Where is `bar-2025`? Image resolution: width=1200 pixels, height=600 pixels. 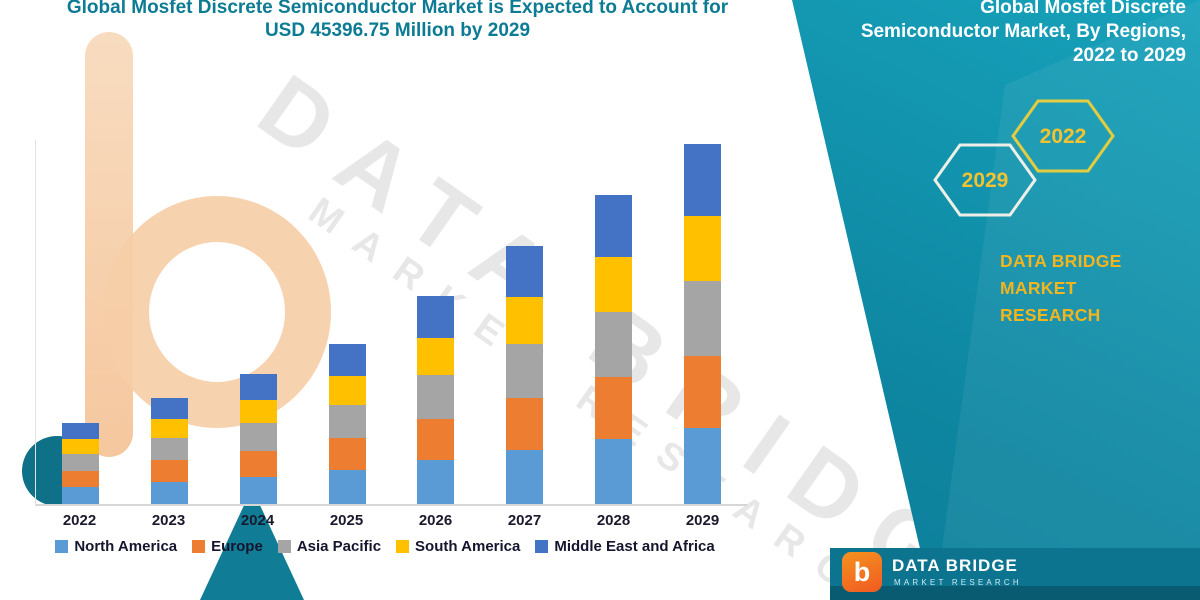
bar-2025 is located at coordinates (347, 423).